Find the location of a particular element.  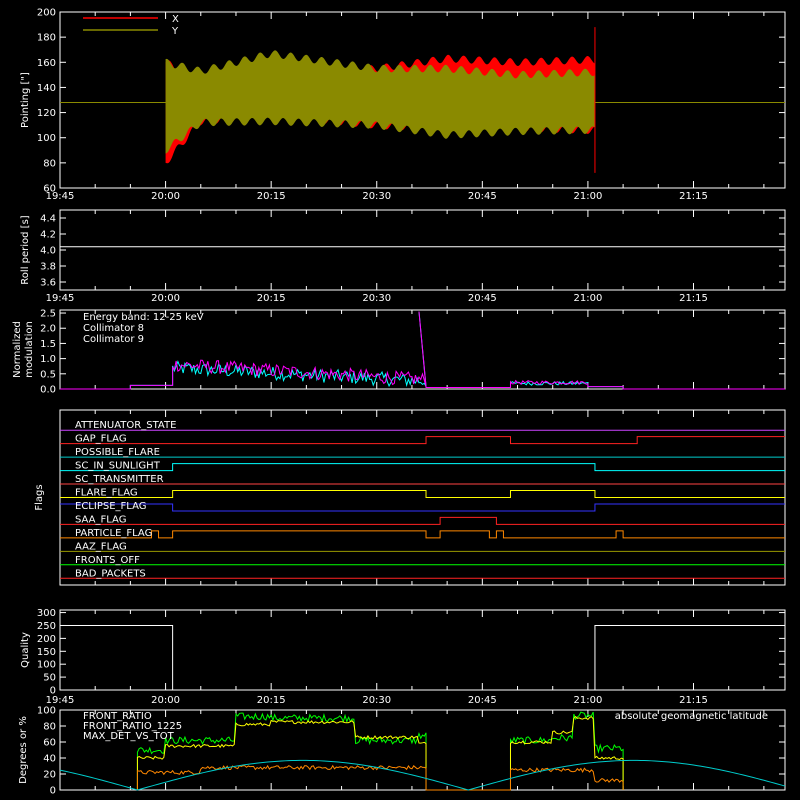

flag-label-bad_packets: BAD_PACKETS is located at coordinates (110, 573).